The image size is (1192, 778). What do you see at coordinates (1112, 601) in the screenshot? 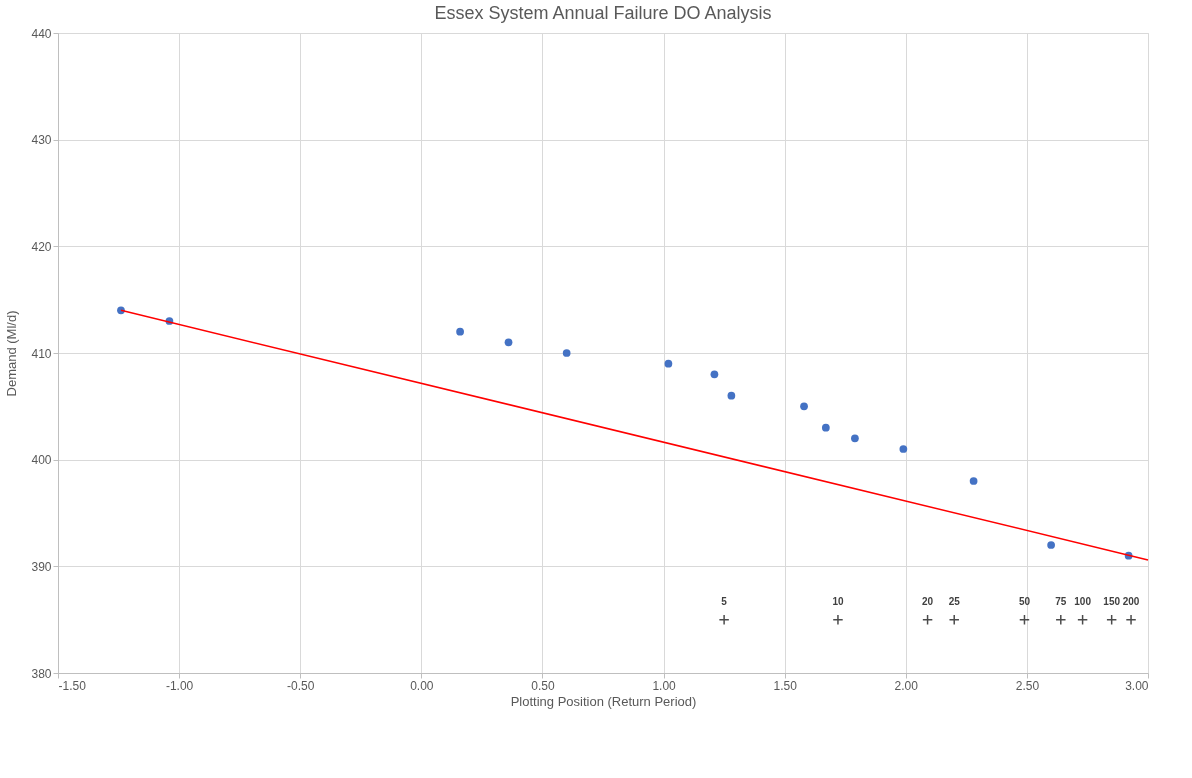
I see `annotation: 150` at bounding box center [1112, 601].